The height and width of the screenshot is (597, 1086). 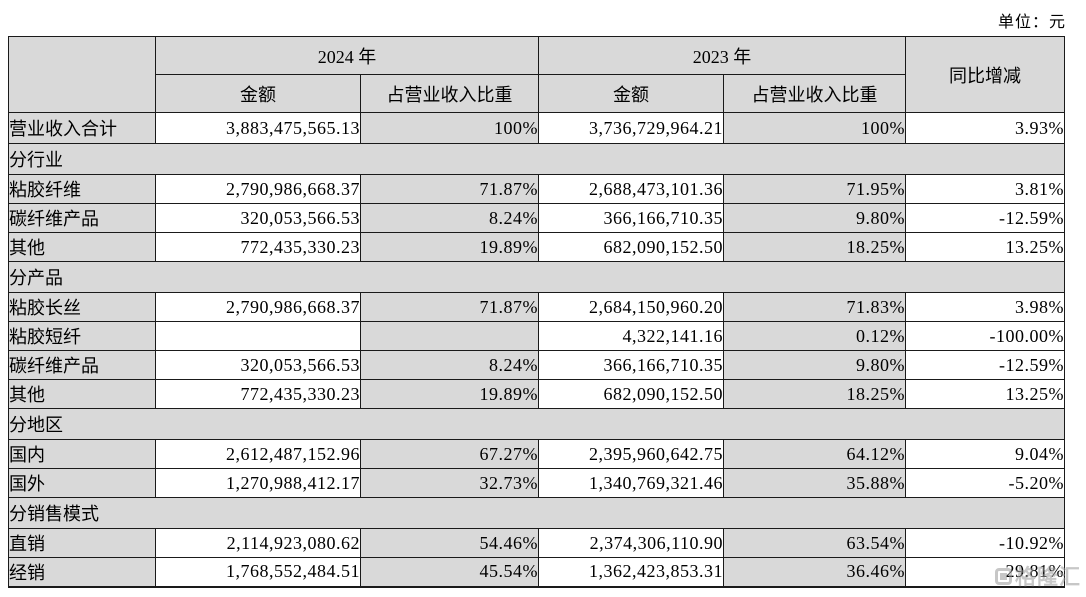 I want to click on pct-2024: 45.54%, so click(x=449, y=572).